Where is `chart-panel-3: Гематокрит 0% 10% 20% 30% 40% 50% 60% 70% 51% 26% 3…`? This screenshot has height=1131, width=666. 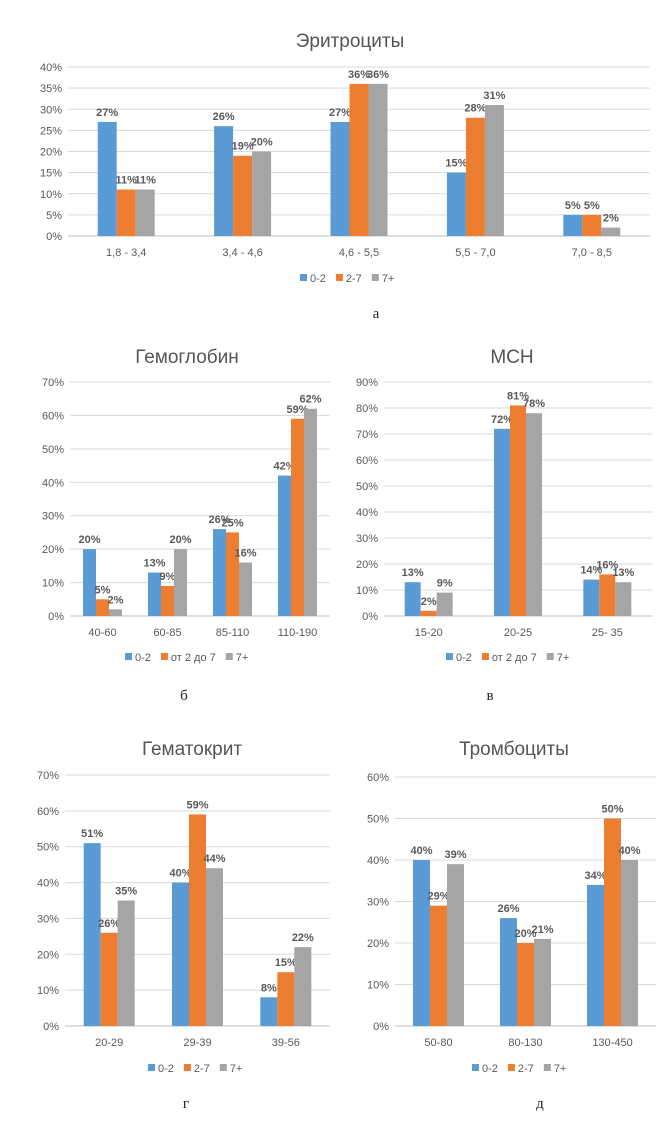 chart-panel-3: Гематокрит 0% 10% 20% 30% 40% 50% 60% 70% 51% 26% 3… is located at coordinates (183, 925).